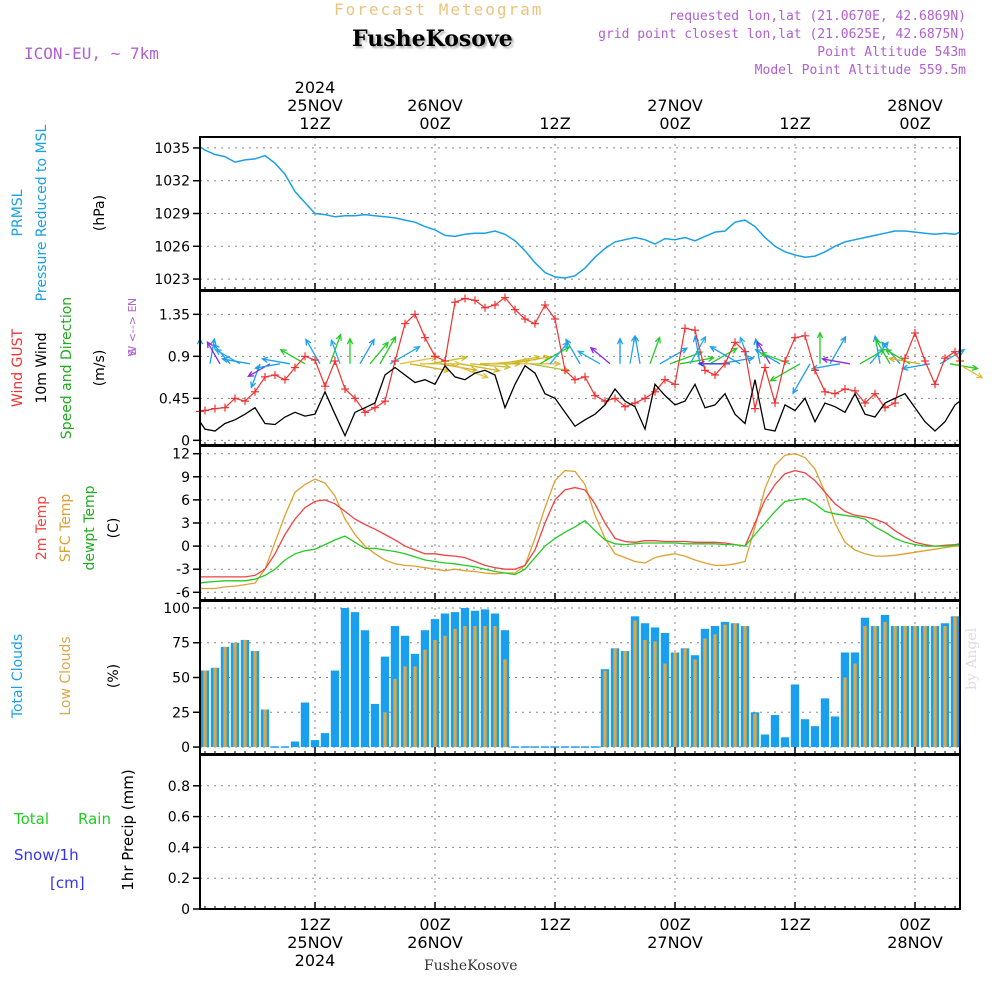 Image resolution: width=1000 pixels, height=1000 pixels. What do you see at coordinates (315, 942) in the screenshot?
I see `bottom-time-label: 25NOV` at bounding box center [315, 942].